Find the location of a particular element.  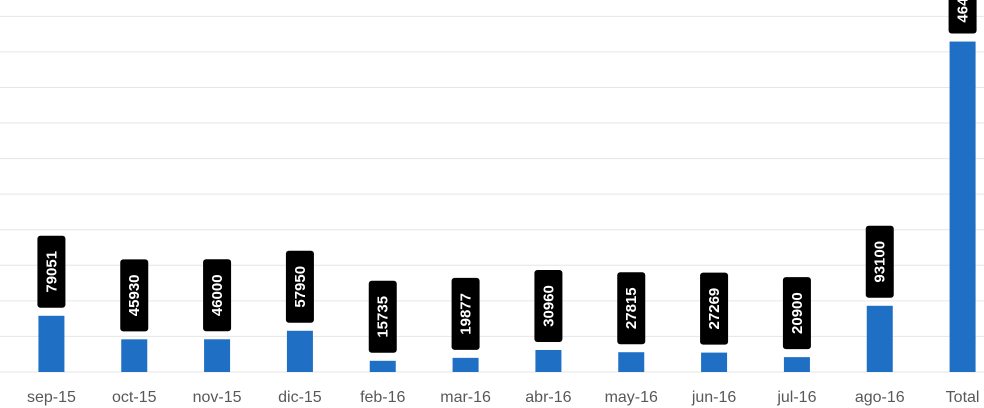

x-tick-label: dic-15 is located at coordinates (300, 397).